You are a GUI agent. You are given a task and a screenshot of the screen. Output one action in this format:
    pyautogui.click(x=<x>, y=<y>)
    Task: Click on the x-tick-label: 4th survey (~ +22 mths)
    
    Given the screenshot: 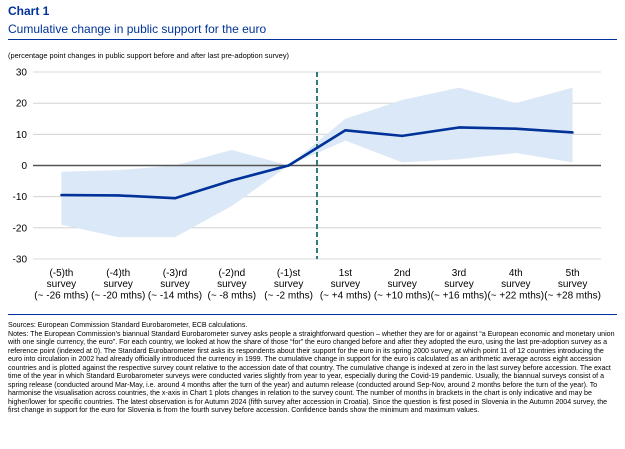 What is the action you would take?
    pyautogui.click(x=515, y=284)
    